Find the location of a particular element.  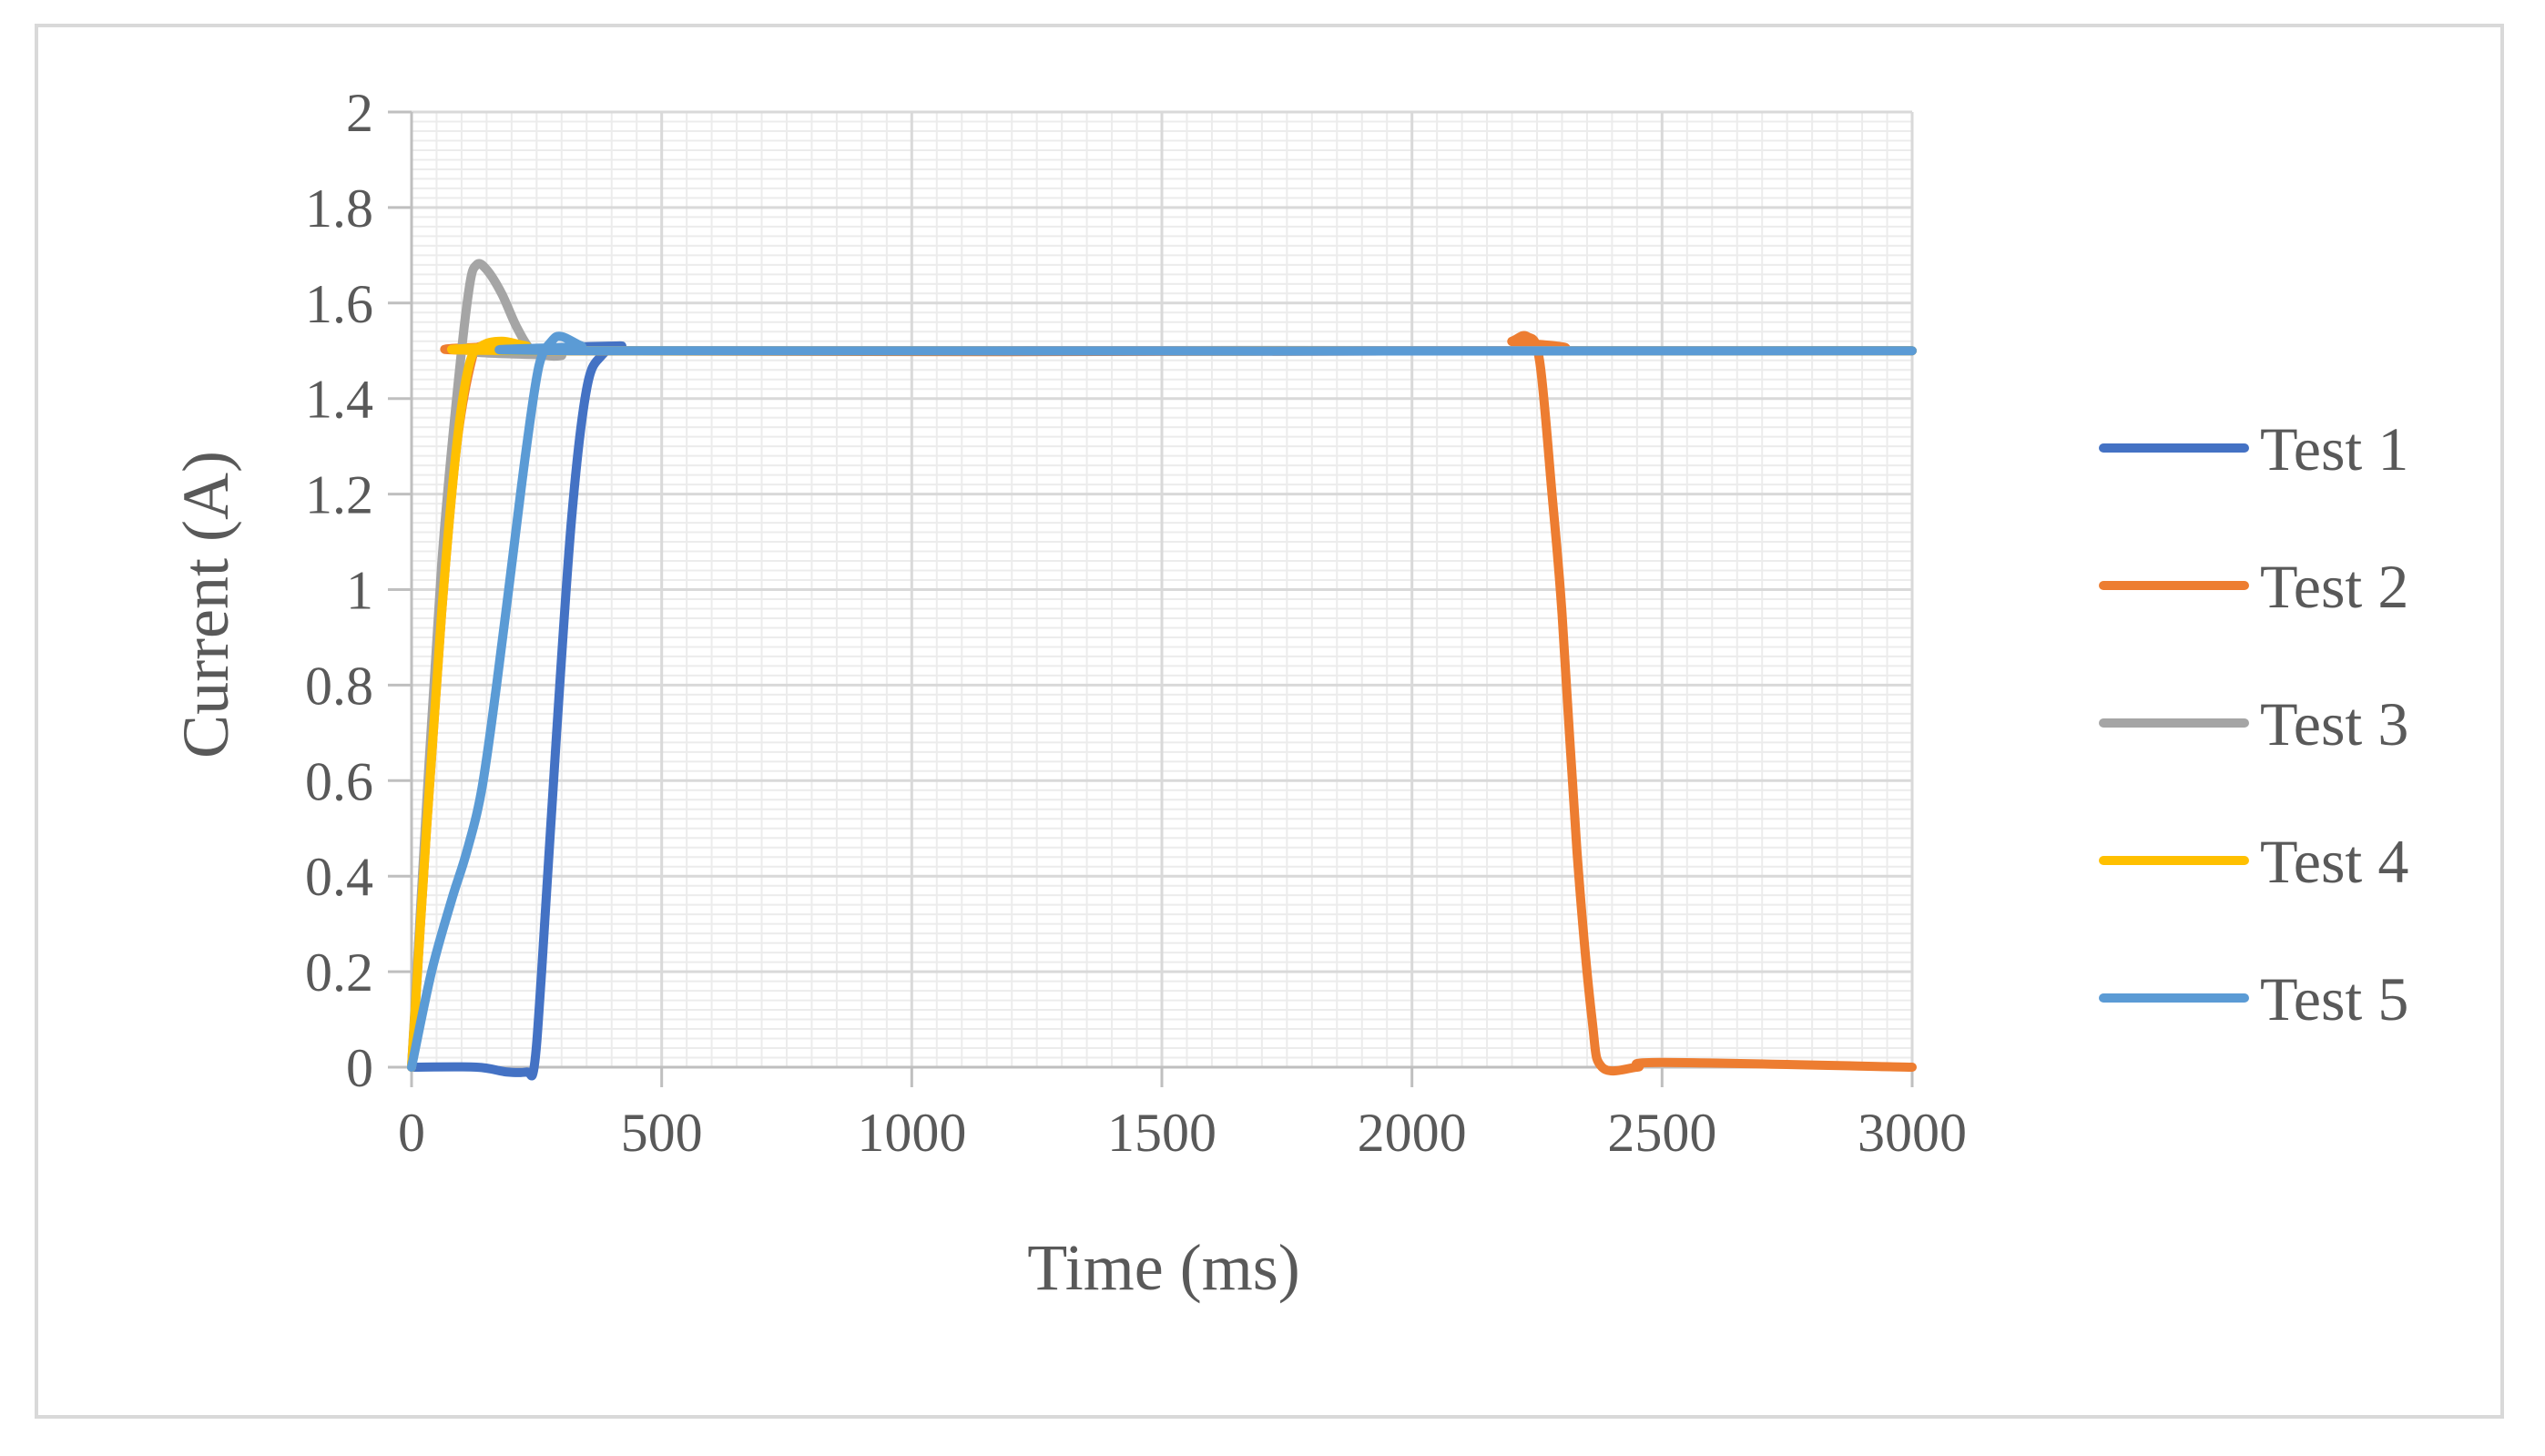

legend: Test 1 Test 2 Test 3 Test 4 Test 5 is located at coordinates (2253, 723).